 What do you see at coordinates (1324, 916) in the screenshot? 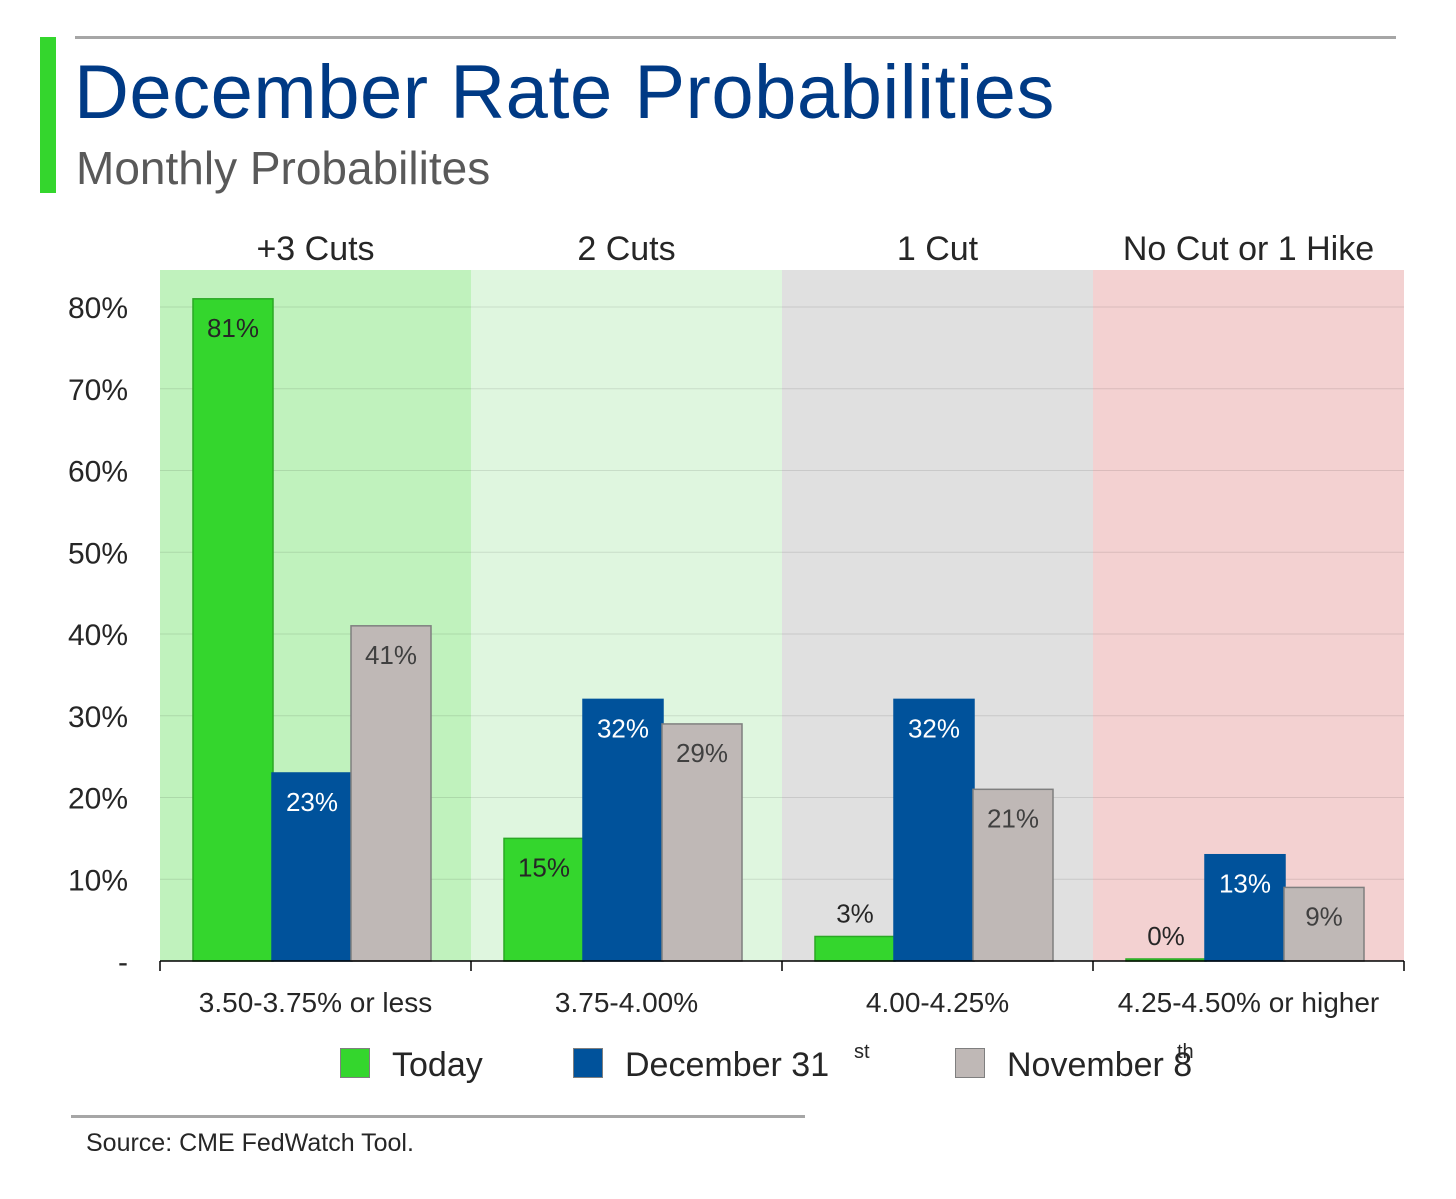
I see `data-label: 9%` at bounding box center [1324, 916].